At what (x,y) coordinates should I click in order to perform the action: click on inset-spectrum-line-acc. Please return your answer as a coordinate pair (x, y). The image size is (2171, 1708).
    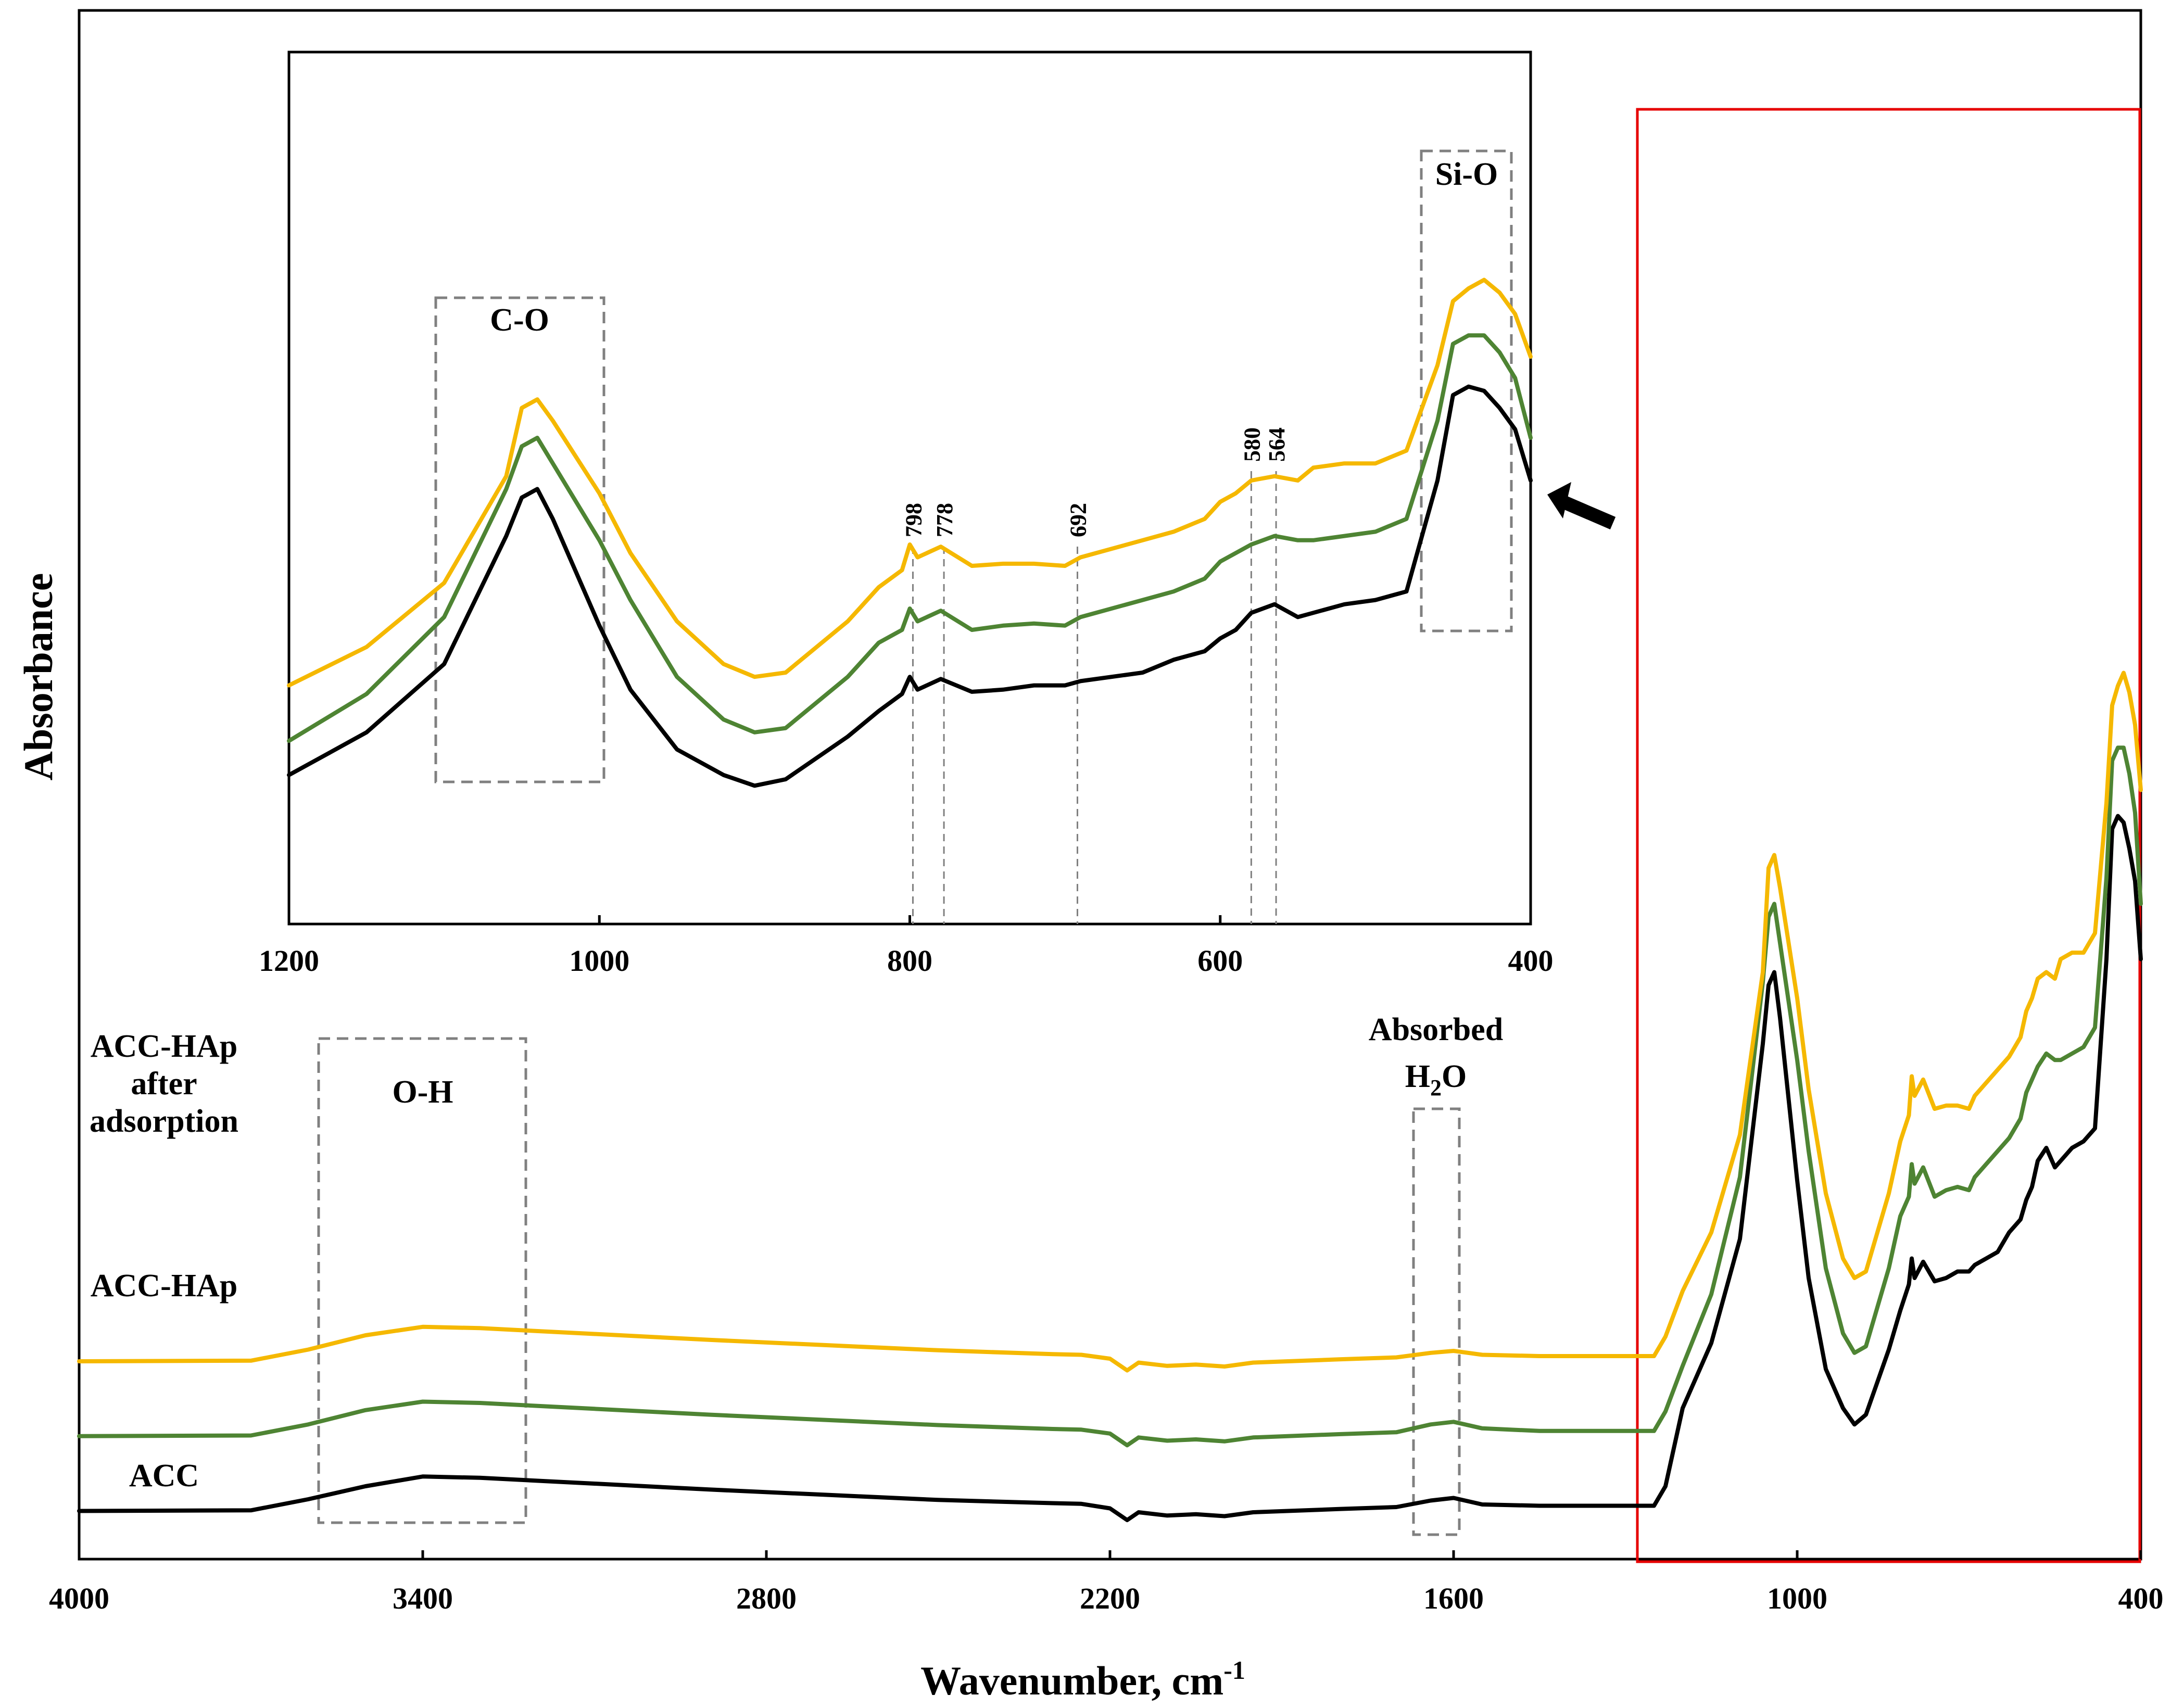
    Looking at the image, I should click on (910, 586).